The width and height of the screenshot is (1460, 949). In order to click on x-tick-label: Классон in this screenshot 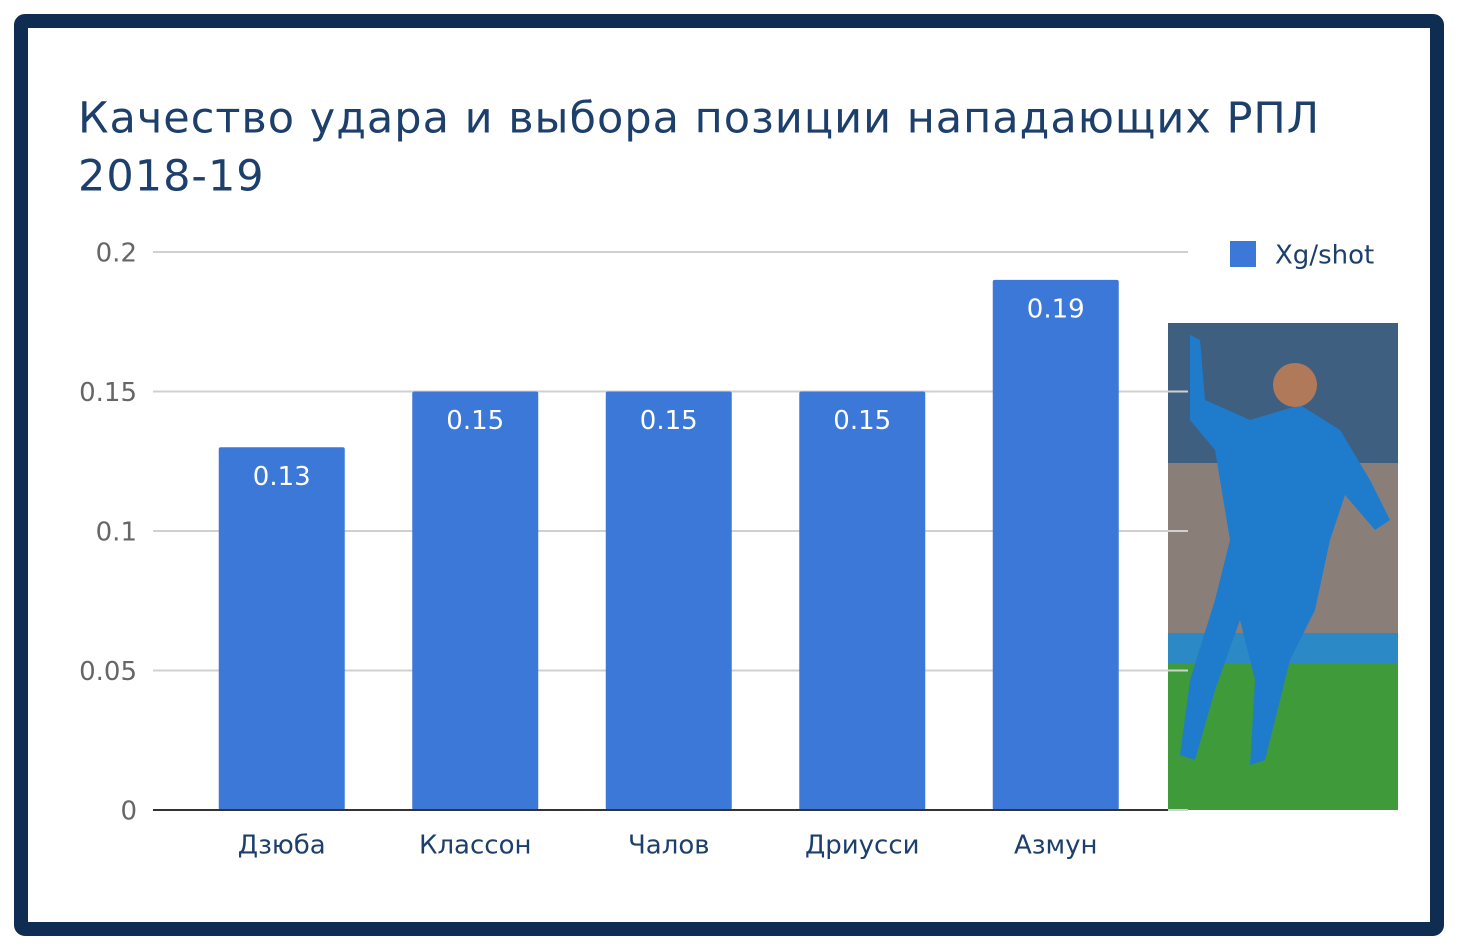, I will do `click(475, 846)`.